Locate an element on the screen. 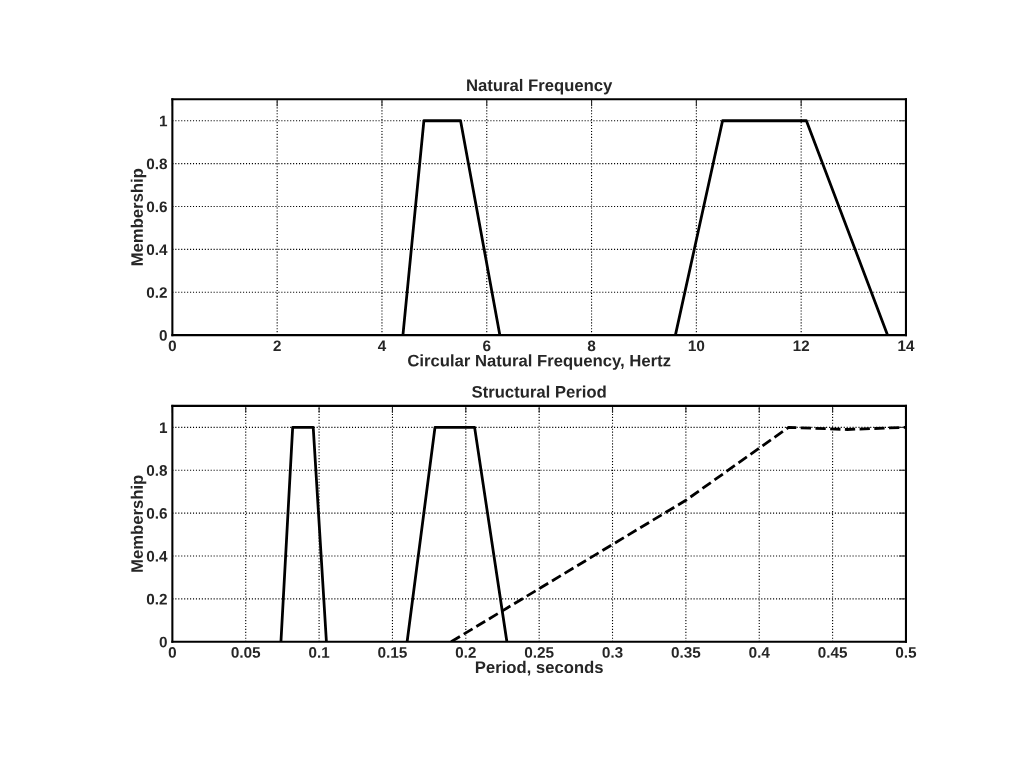  x-tick-label: 0.3 is located at coordinates (612, 652).